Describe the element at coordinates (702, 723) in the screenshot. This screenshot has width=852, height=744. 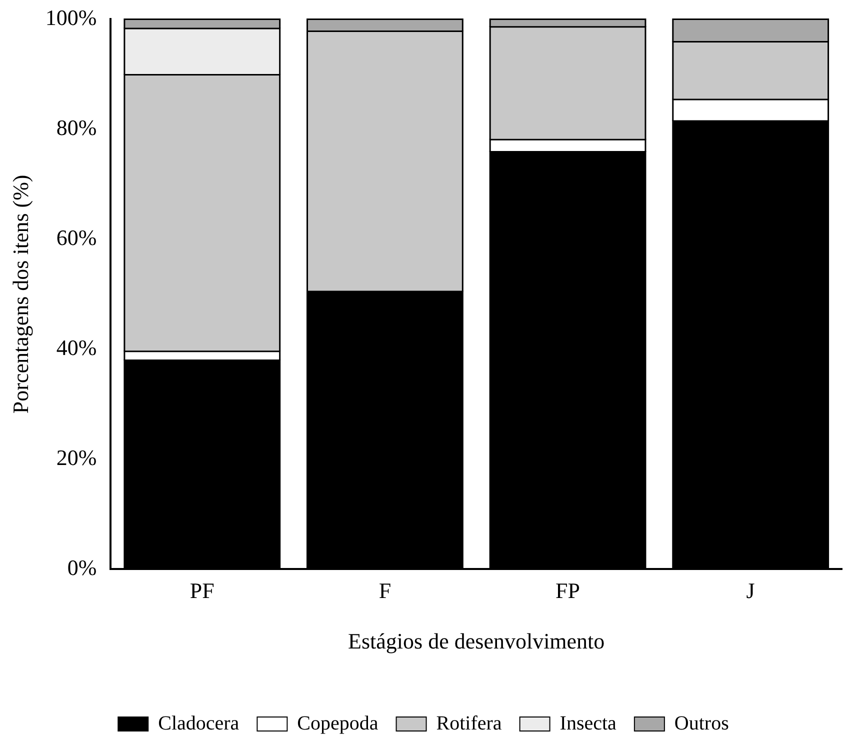
I see `legend-label: Outros` at that location.